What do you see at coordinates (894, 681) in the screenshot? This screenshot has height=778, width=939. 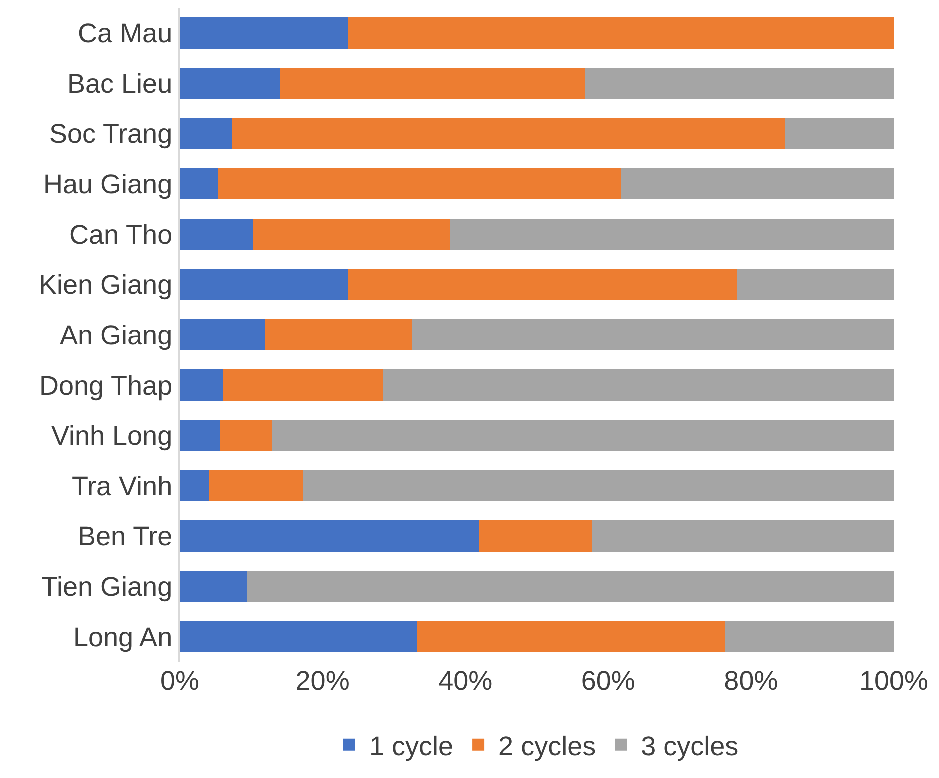 I see `x-tick-label: 100%` at bounding box center [894, 681].